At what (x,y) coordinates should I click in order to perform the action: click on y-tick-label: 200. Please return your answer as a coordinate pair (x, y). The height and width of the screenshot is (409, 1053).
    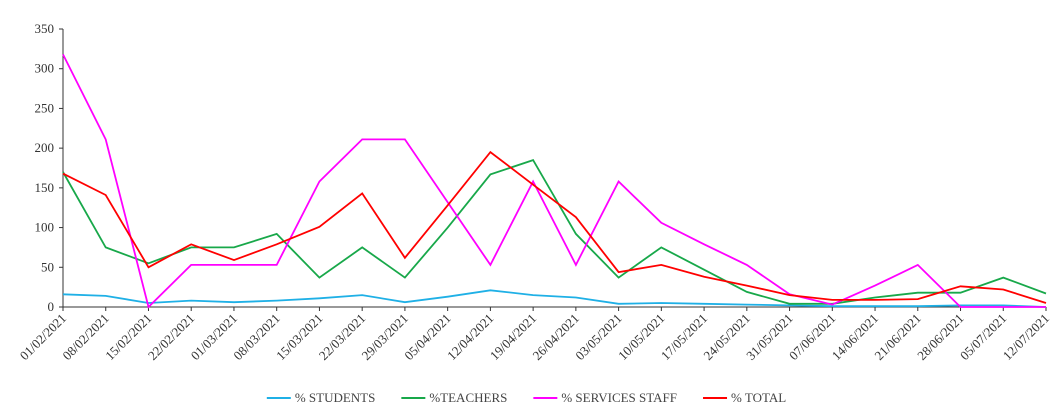
    Looking at the image, I should click on (45, 147).